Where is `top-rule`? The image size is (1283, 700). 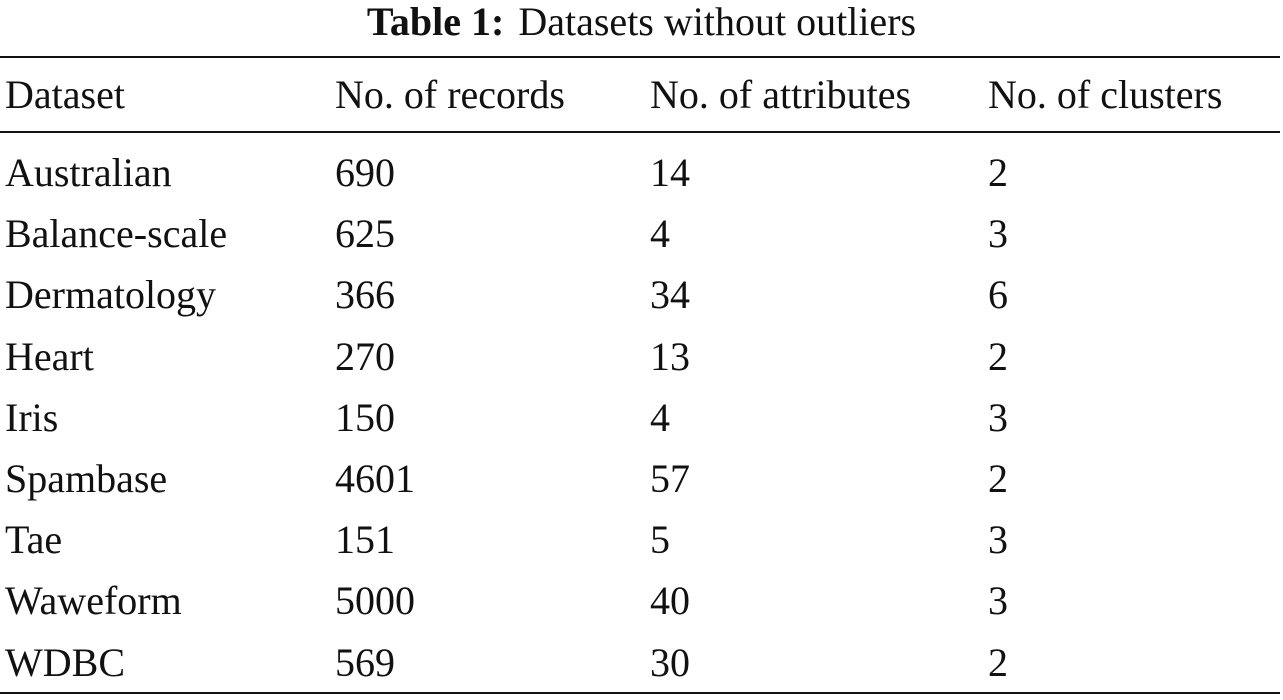
top-rule is located at coordinates (640, 57).